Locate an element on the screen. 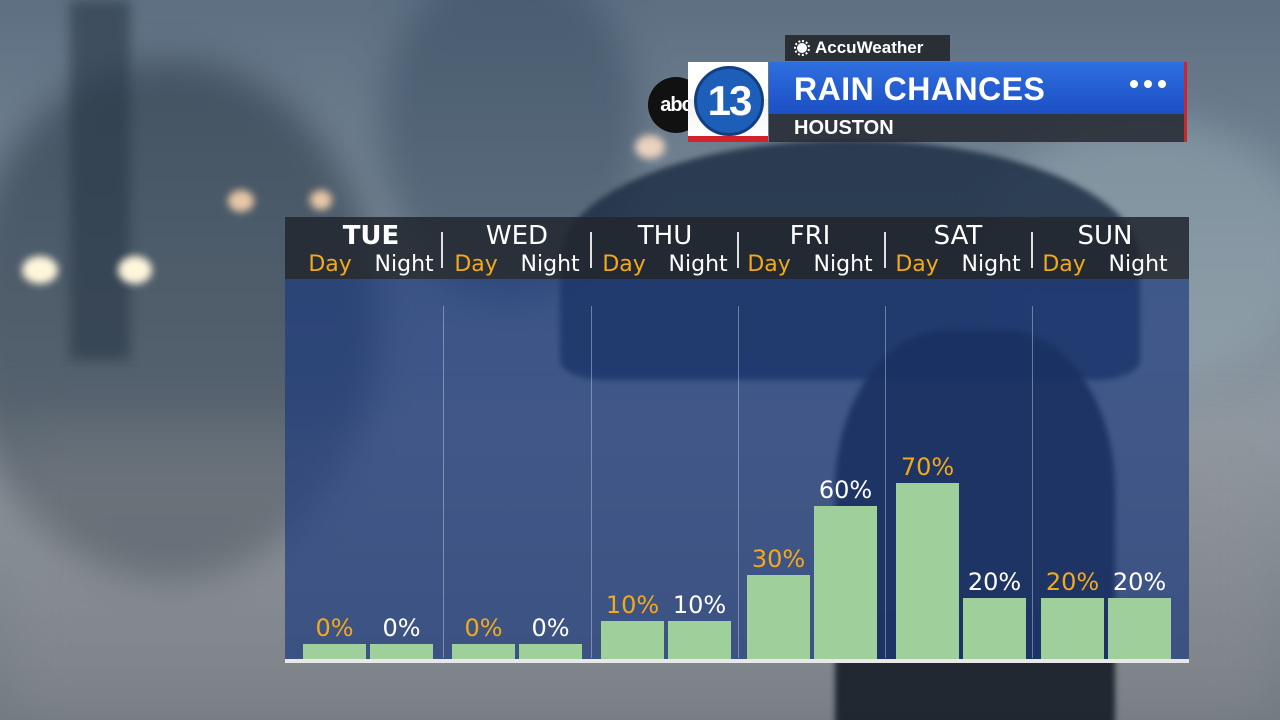 The width and height of the screenshot is (1280, 720). bar-night-wed is located at coordinates (550, 652).